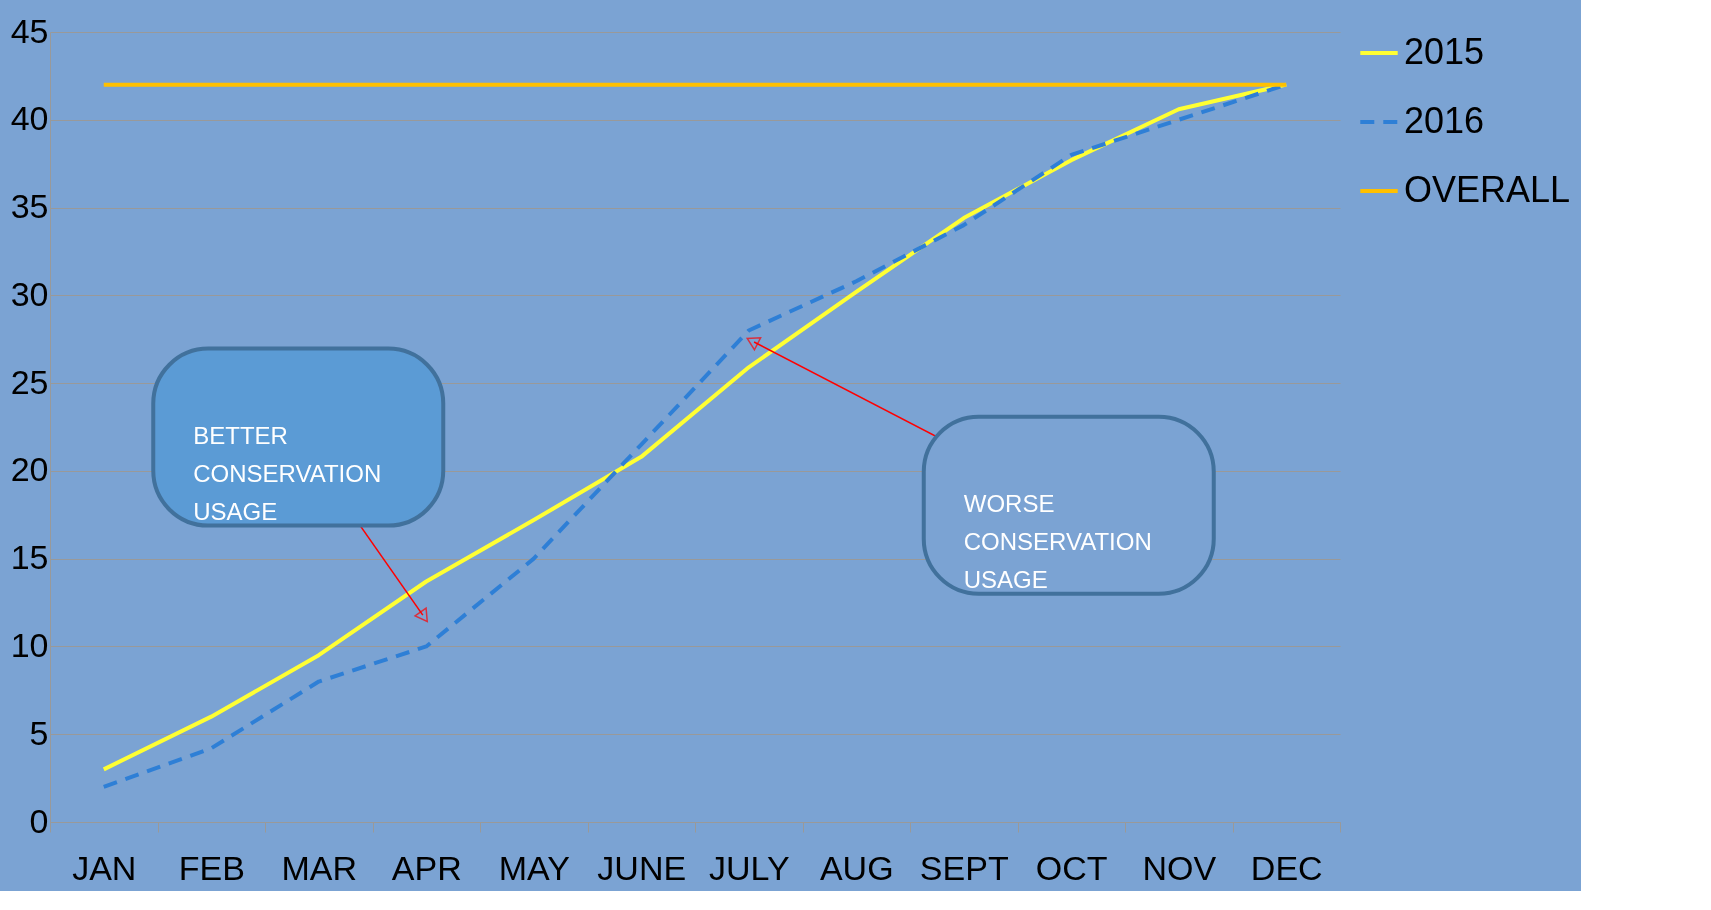 This screenshot has width=1711, height=910. What do you see at coordinates (1286, 867) in the screenshot?
I see `x-tick-label: DEC` at bounding box center [1286, 867].